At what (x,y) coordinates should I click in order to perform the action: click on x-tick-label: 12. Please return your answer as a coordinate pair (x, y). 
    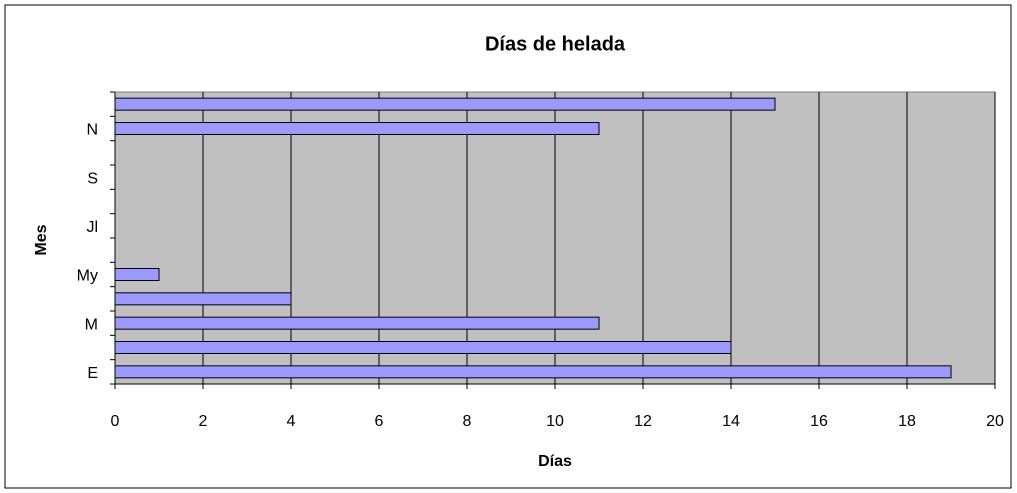
    Looking at the image, I should click on (643, 421).